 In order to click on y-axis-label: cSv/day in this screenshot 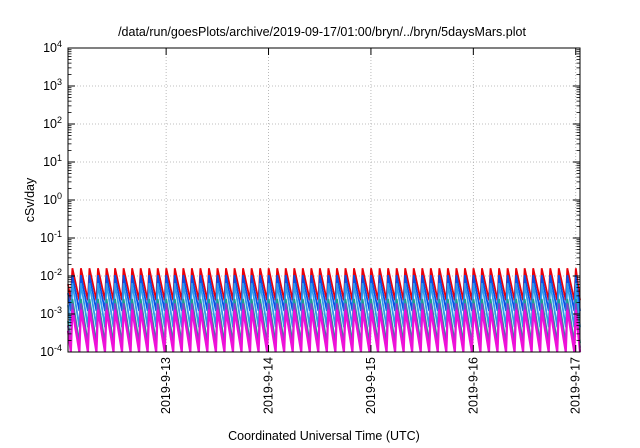, I will do `click(30, 199)`.